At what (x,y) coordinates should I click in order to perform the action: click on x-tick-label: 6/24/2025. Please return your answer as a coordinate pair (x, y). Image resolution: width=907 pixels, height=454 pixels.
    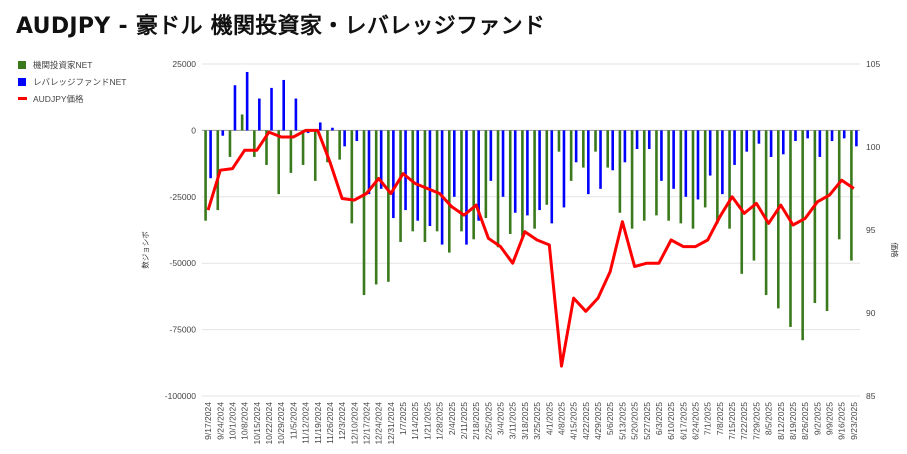
    Looking at the image, I should click on (696, 421).